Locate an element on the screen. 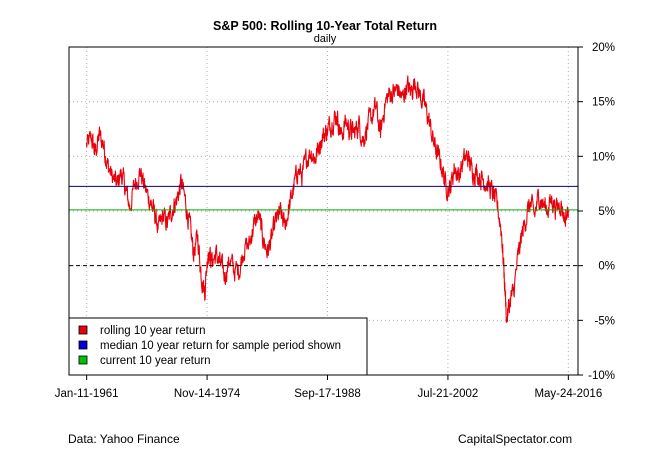 The height and width of the screenshot is (450, 650). x-tick-label: May-24-2016 is located at coordinates (568, 394).